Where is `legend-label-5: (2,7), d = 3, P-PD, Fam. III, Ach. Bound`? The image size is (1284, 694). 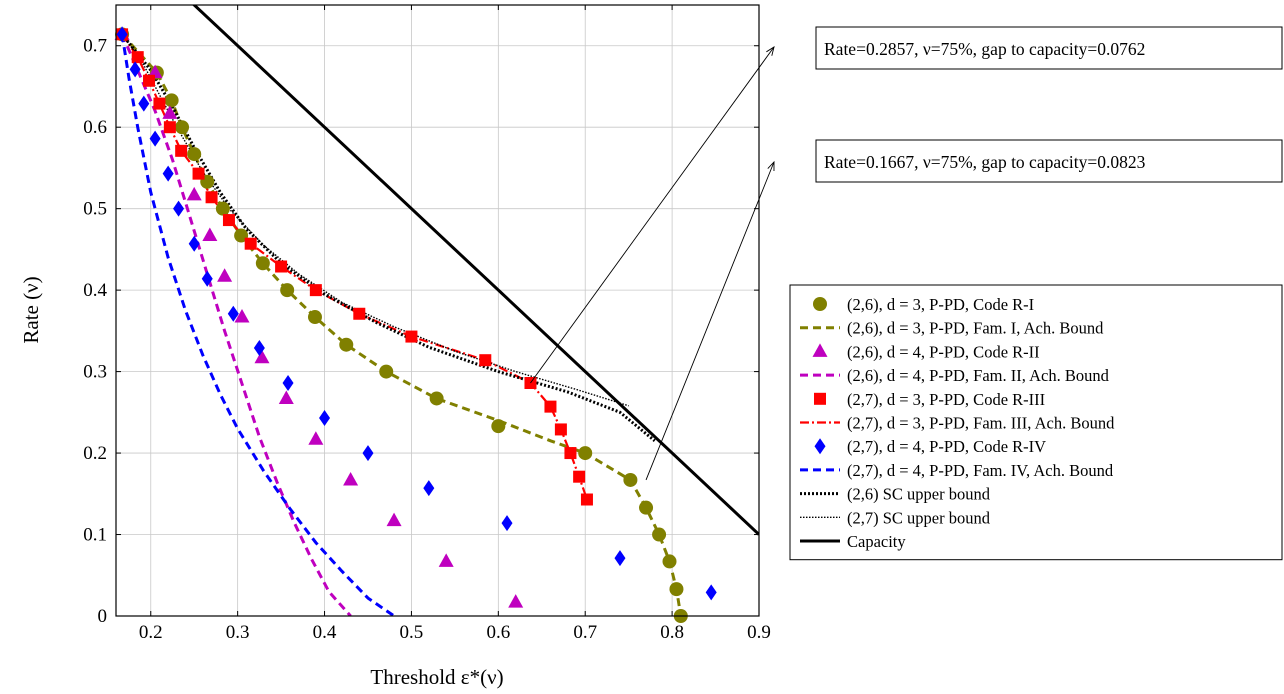 legend-label-5: (2,7), d = 3, P-PD, Fam. III, Ach. Bound is located at coordinates (981, 423).